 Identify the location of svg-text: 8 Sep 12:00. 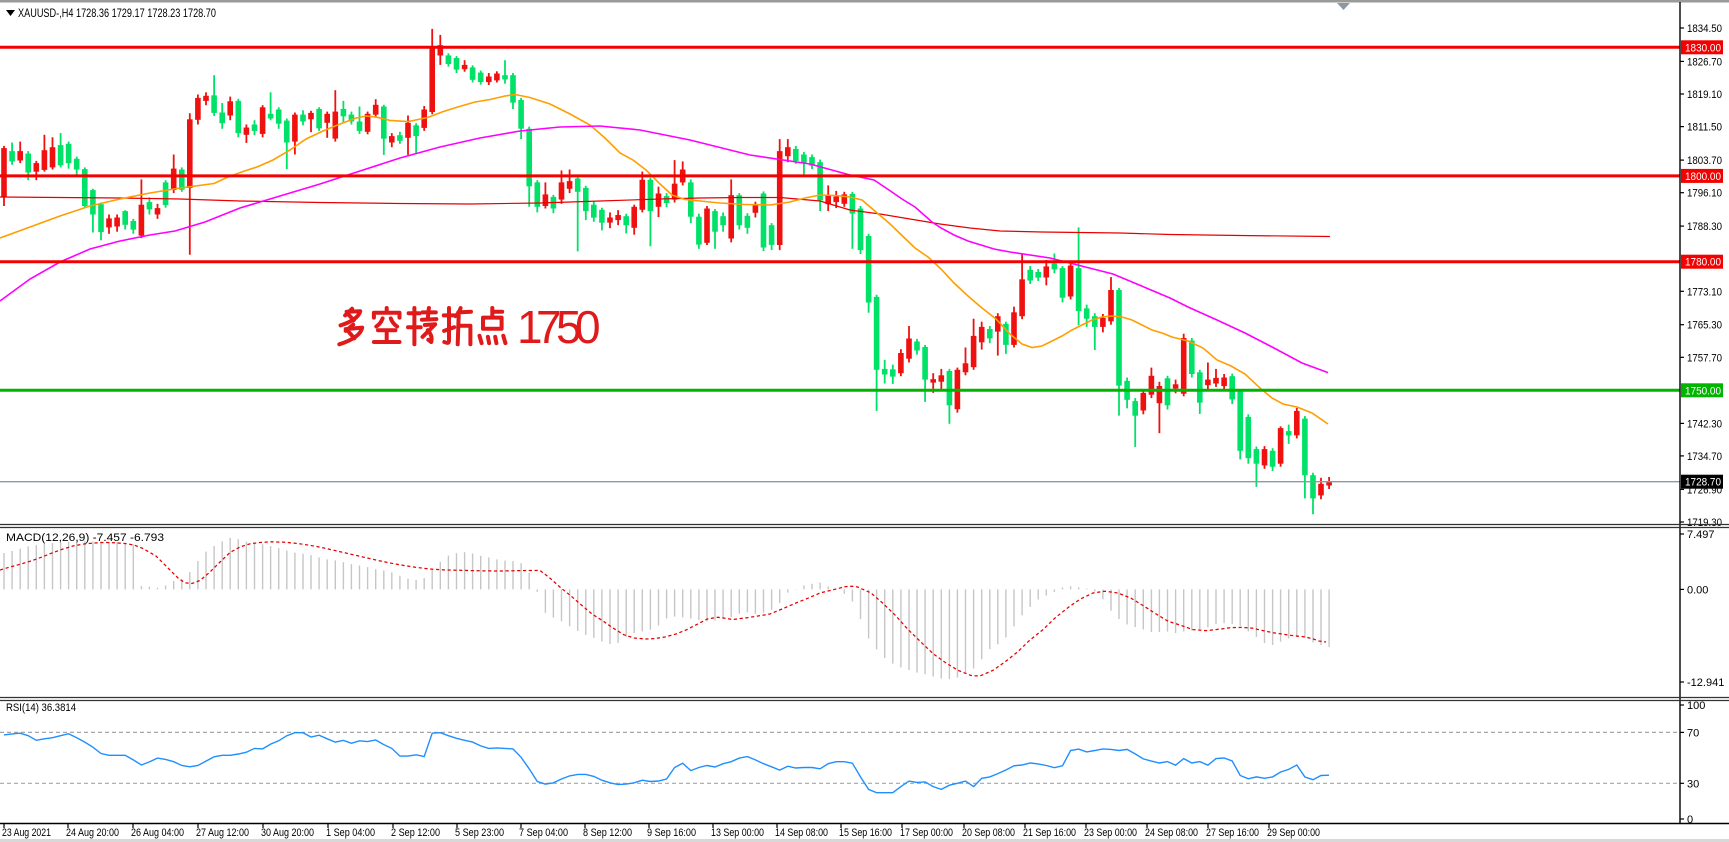
(607, 833).